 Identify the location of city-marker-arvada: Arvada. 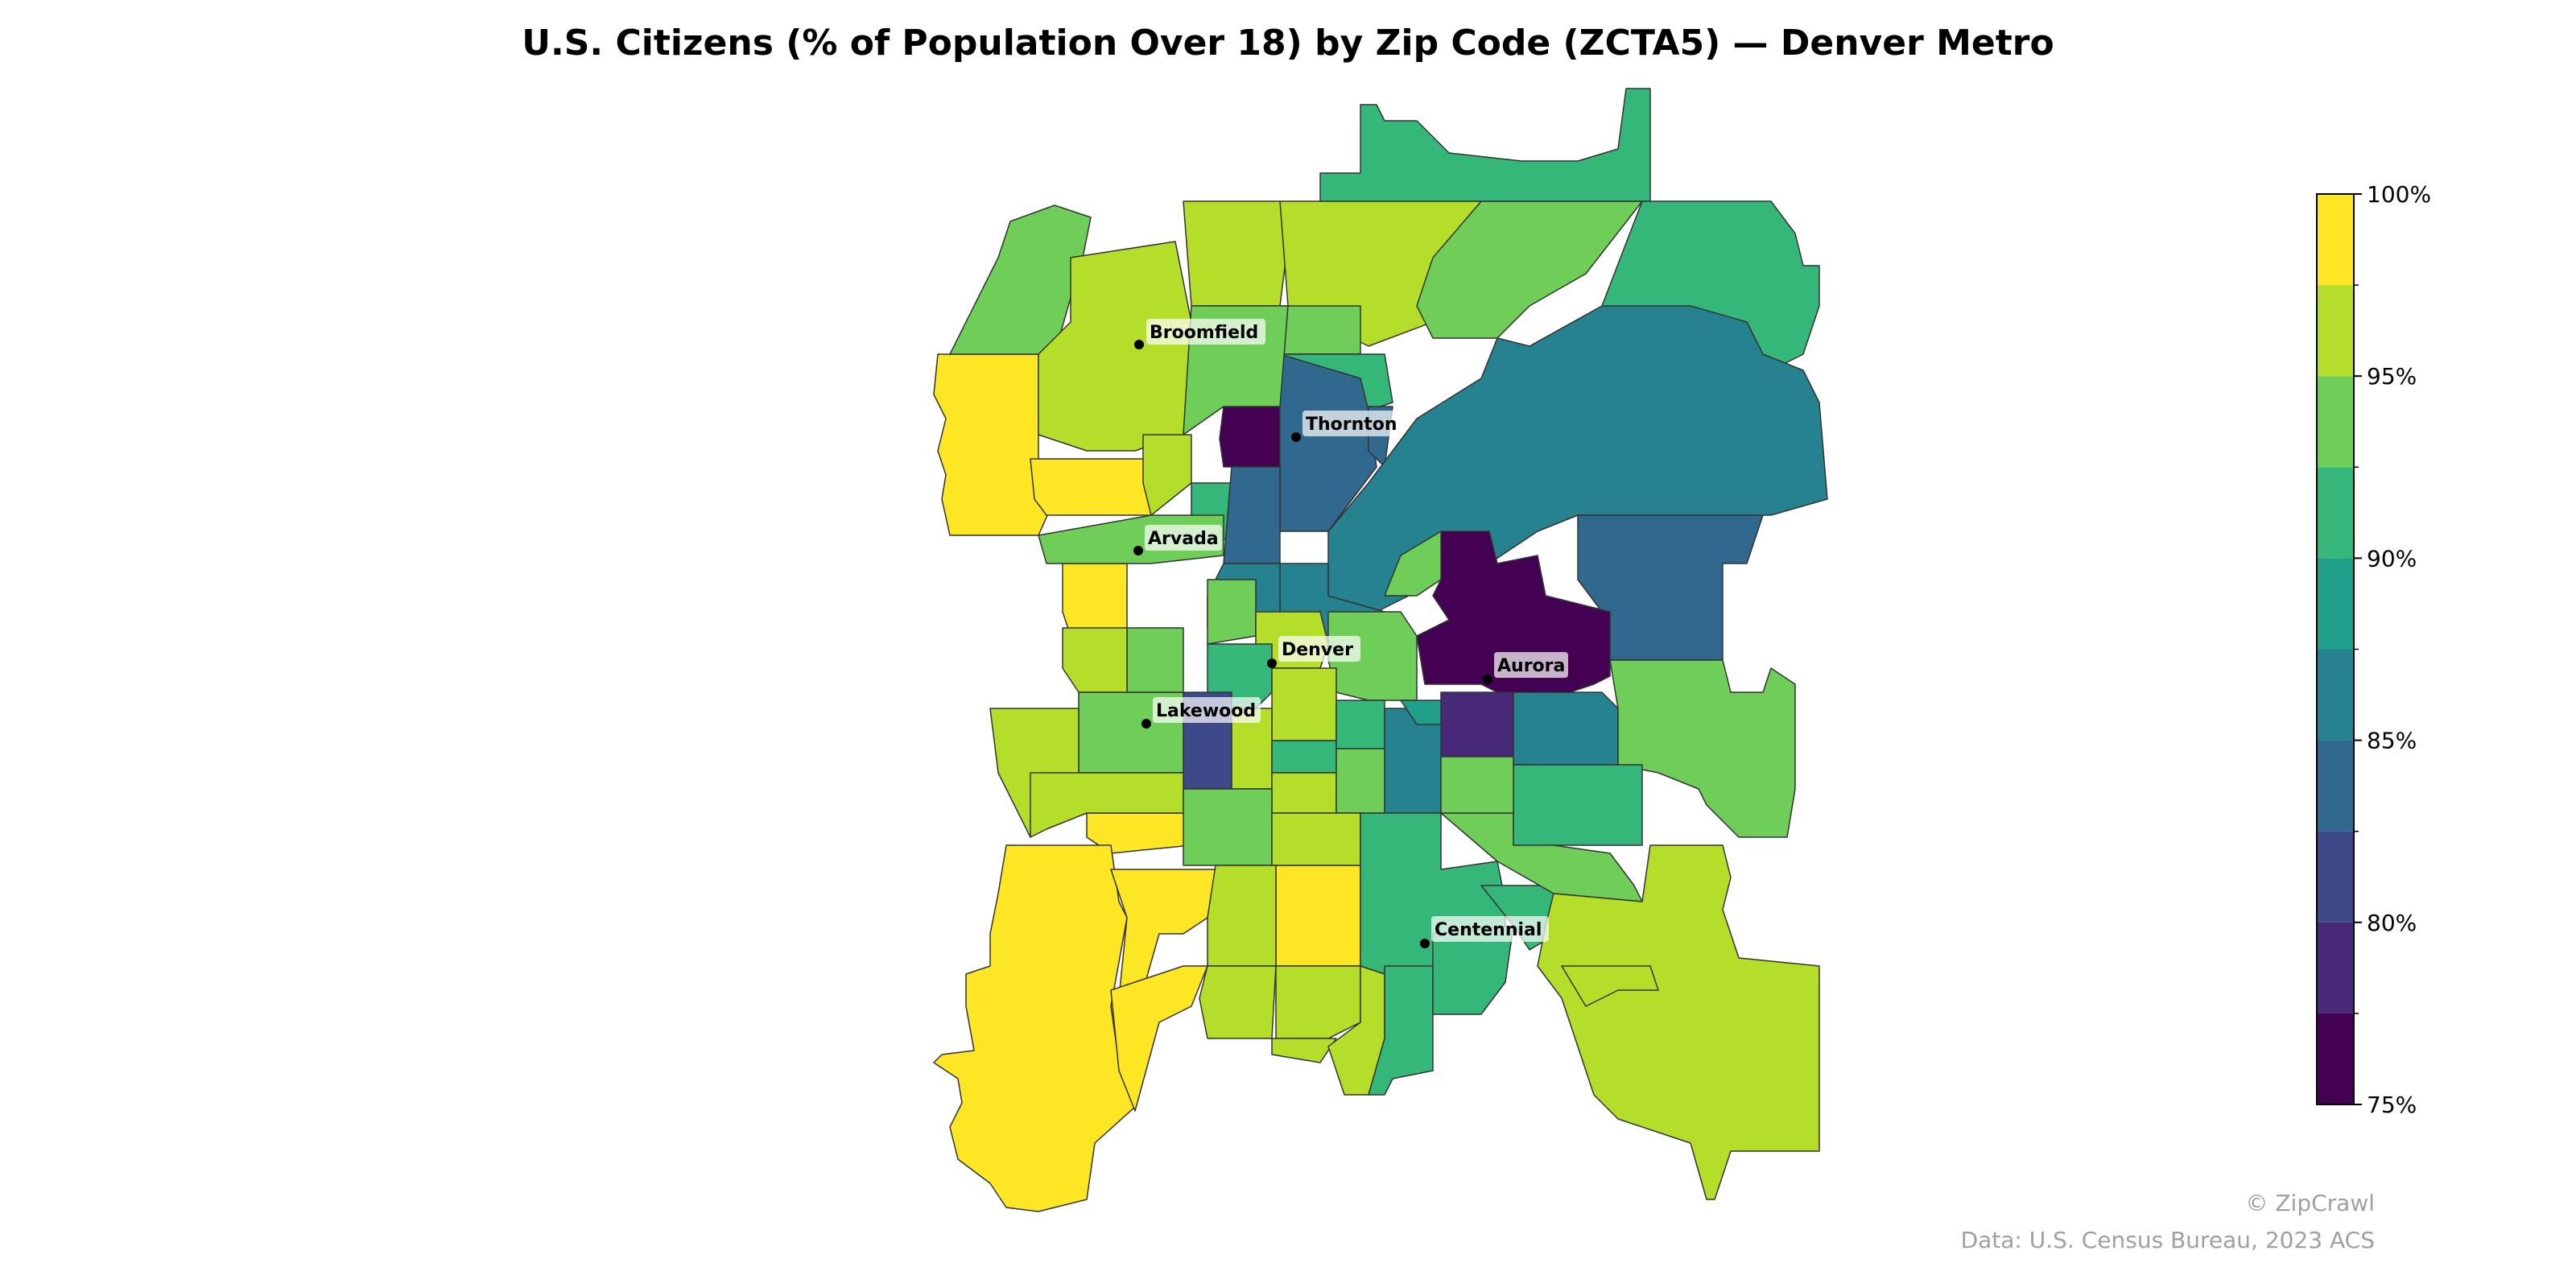
(1177, 540).